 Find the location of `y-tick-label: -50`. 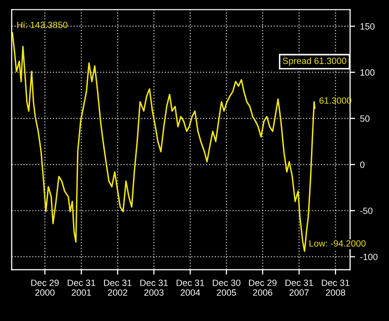

y-tick-label: -50 is located at coordinates (366, 211).